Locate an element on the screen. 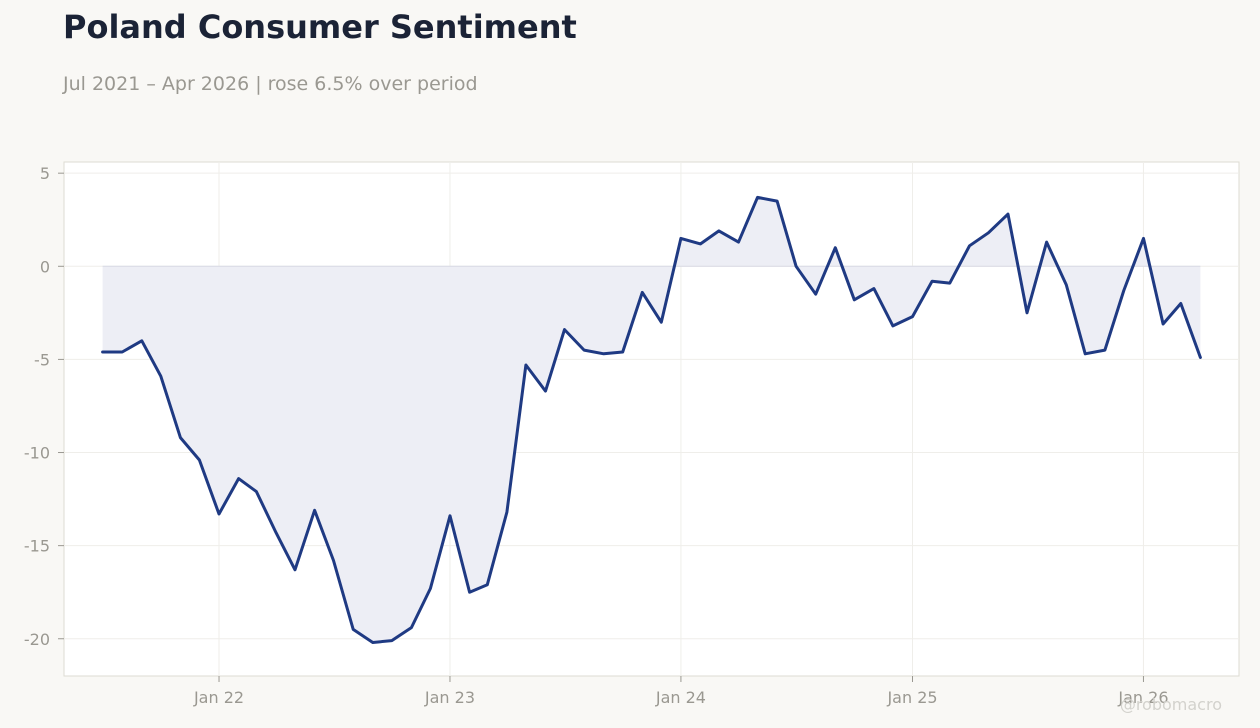 The width and height of the screenshot is (1260, 728). y-tick-label: 5 is located at coordinates (45, 173).